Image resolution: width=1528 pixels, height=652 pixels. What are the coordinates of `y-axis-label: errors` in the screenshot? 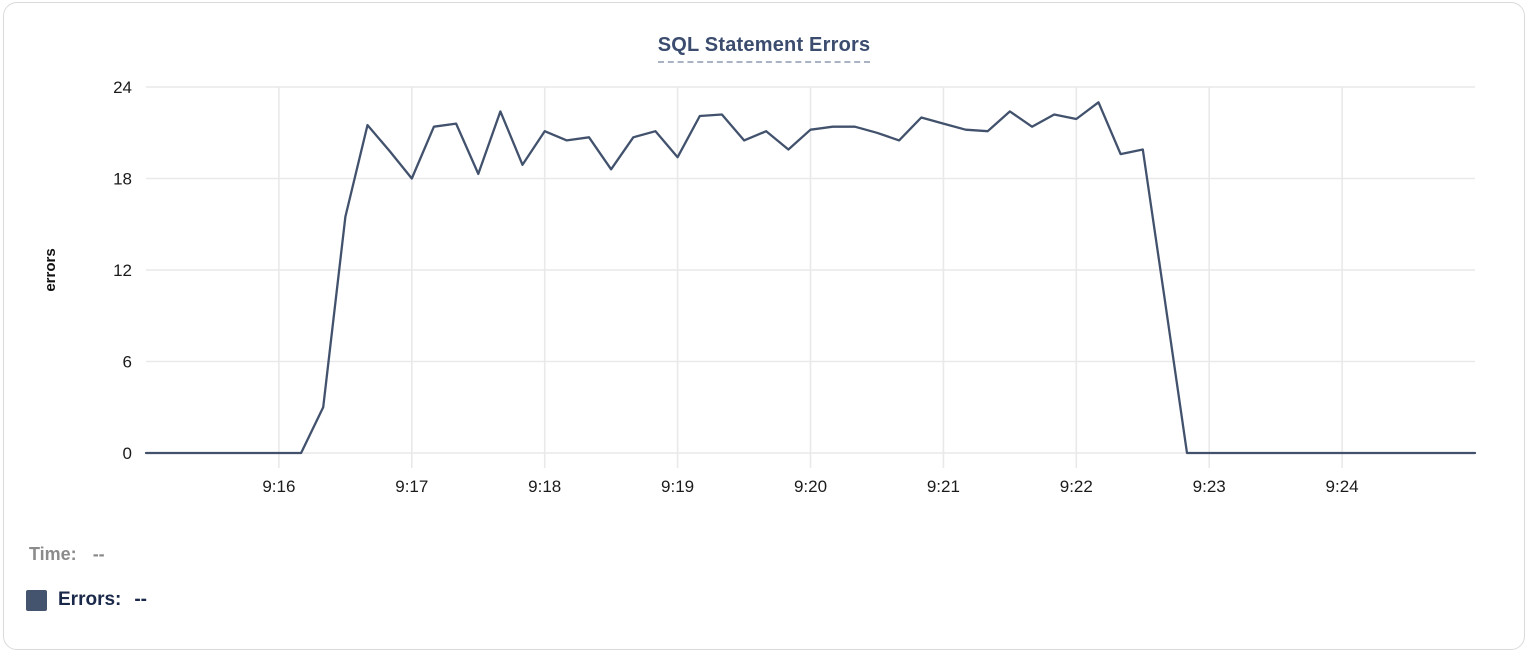 It's located at (50, 269).